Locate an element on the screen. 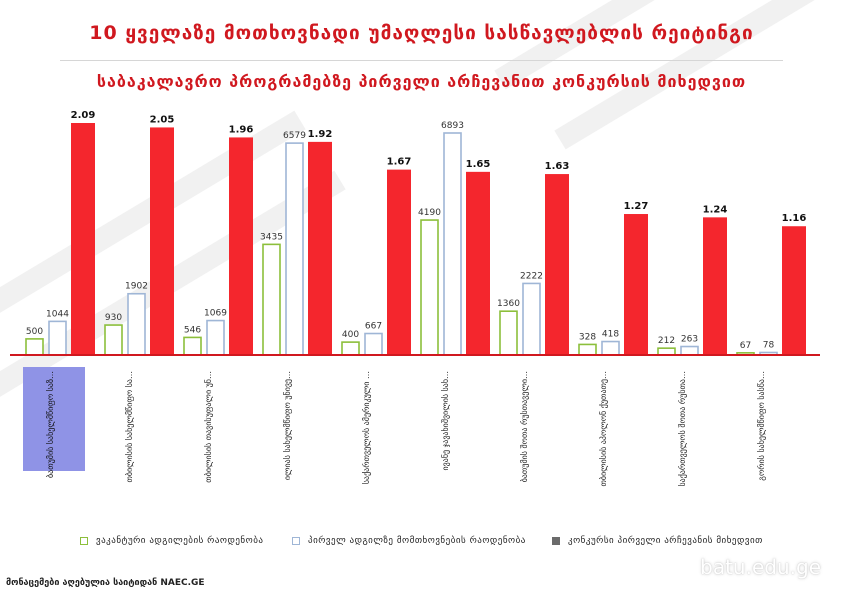  label-applicants: 1069 is located at coordinates (215, 314).